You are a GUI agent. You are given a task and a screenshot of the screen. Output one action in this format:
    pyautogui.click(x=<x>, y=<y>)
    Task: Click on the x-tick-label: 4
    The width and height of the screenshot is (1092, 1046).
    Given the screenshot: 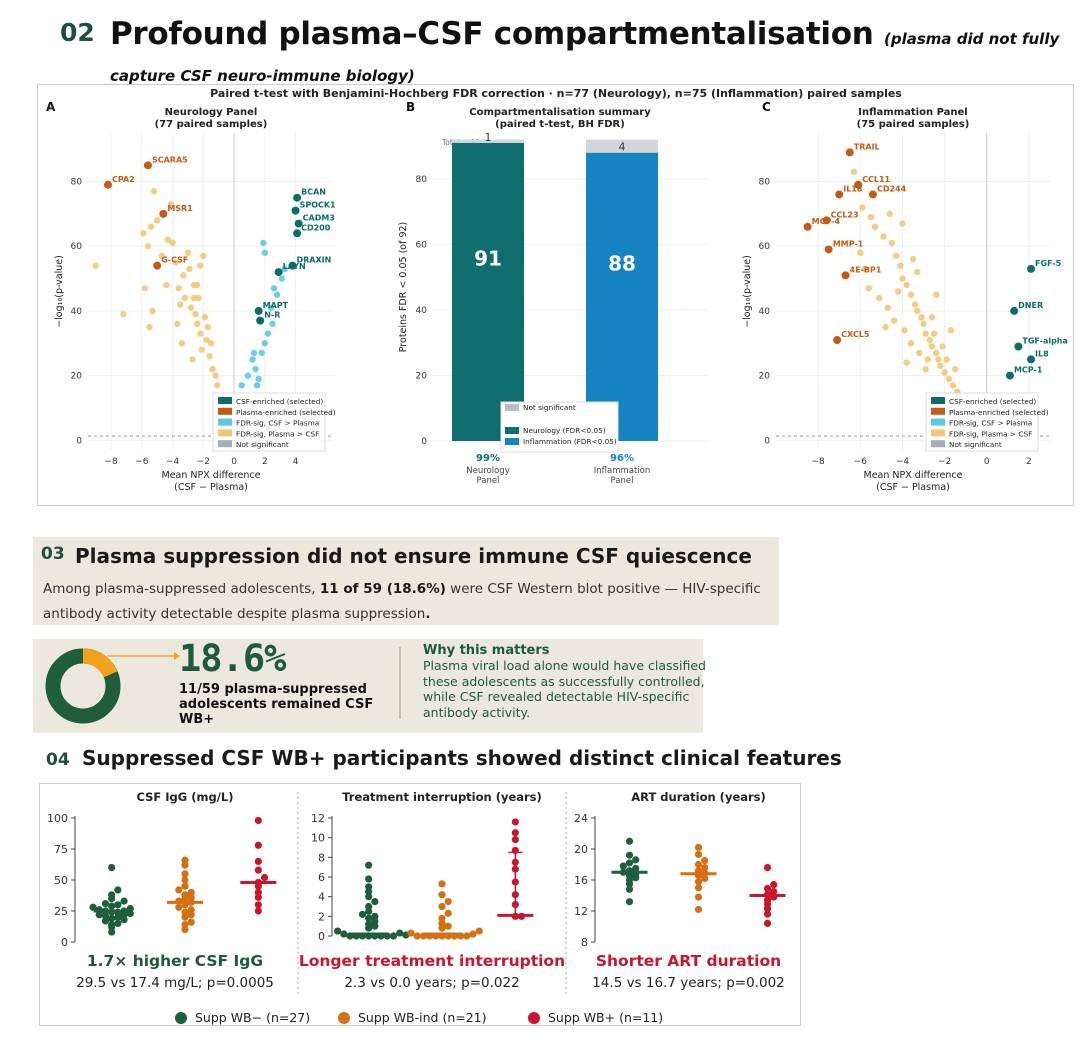 What is the action you would take?
    pyautogui.click(x=296, y=462)
    